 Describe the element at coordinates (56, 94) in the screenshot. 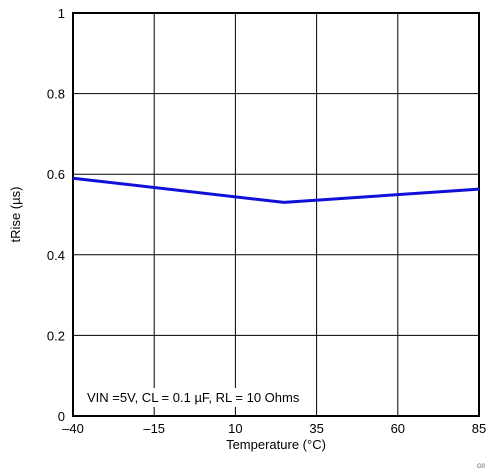

I see `y-tick-label: 0.8` at that location.